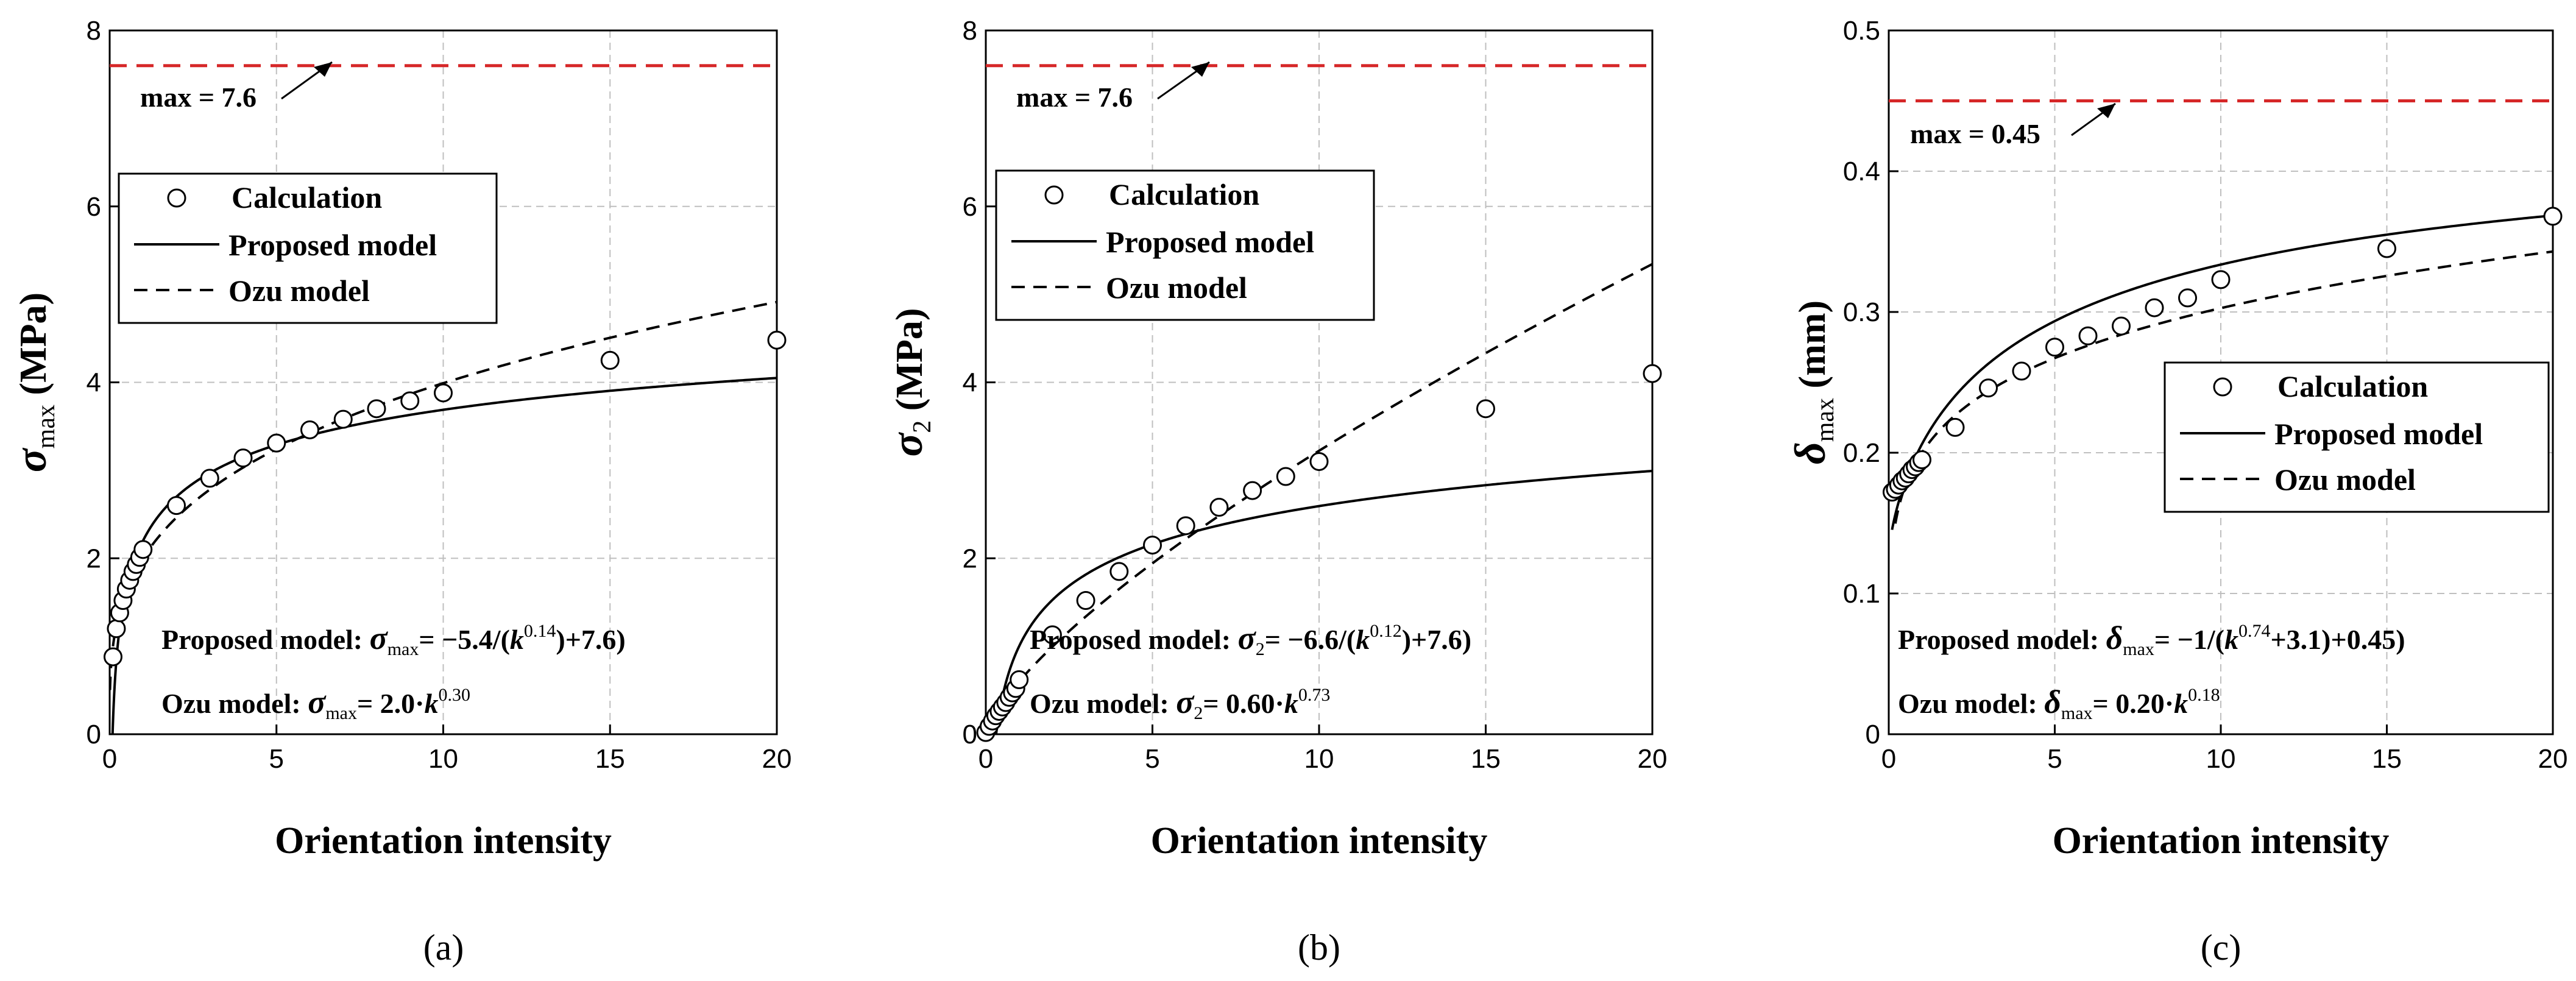  Describe the element at coordinates (1386, 631) in the screenshot. I see `equation-exponent: 0.12` at that location.